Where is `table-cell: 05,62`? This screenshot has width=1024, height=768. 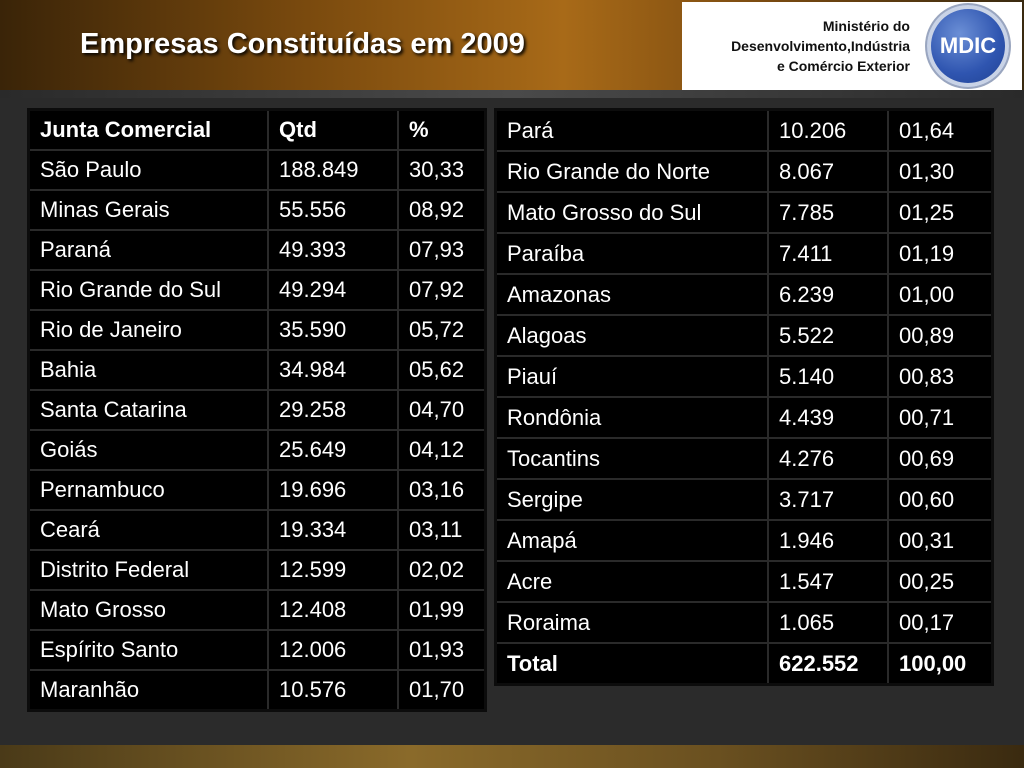
table-cell: 05,62 is located at coordinates (442, 370).